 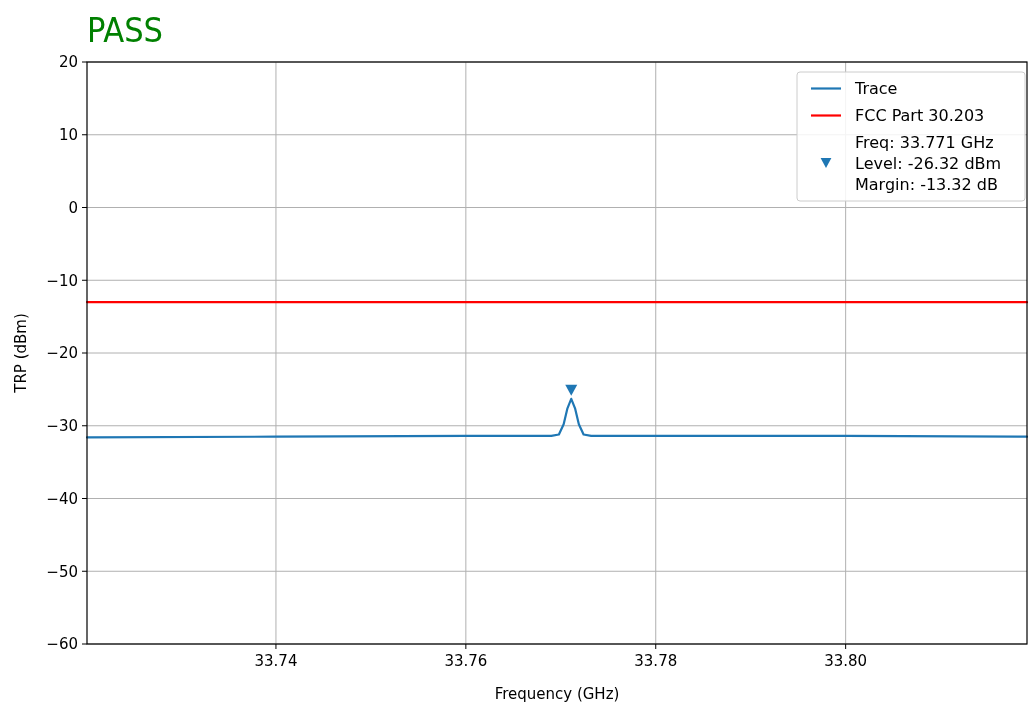 What do you see at coordinates (62, 571) in the screenshot?
I see `y-tick-label: −50` at bounding box center [62, 571].